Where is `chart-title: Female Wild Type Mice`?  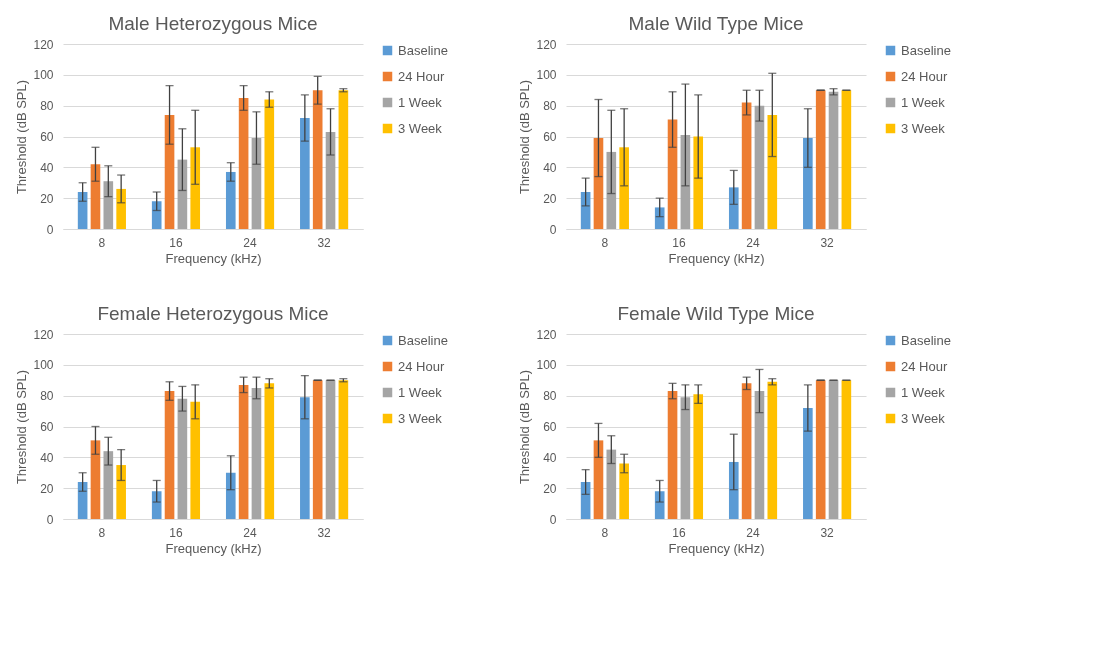
chart-title: Female Wild Type Mice is located at coordinates (716, 313).